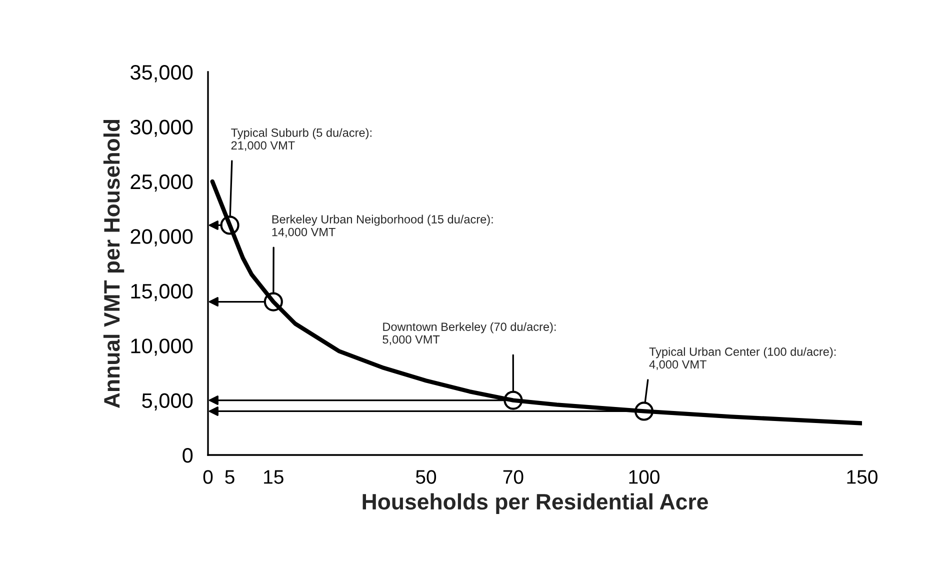 The height and width of the screenshot is (571, 930). Describe the element at coordinates (161, 183) in the screenshot. I see `y-tick-label: 25,000` at that location.